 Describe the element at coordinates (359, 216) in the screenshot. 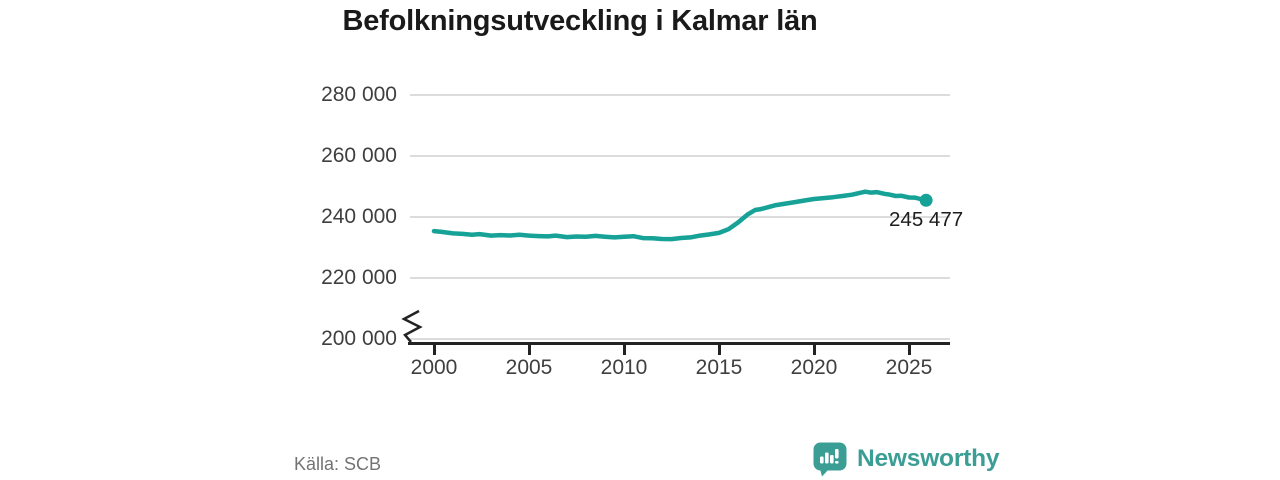

I see `y-axis-tick-label: 240 000` at that location.